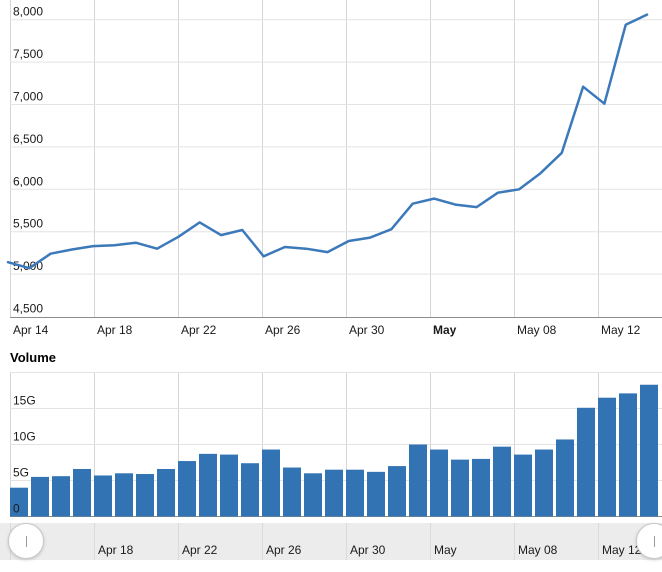  I want to click on price-xtick-label: Apr 22, so click(199, 330).